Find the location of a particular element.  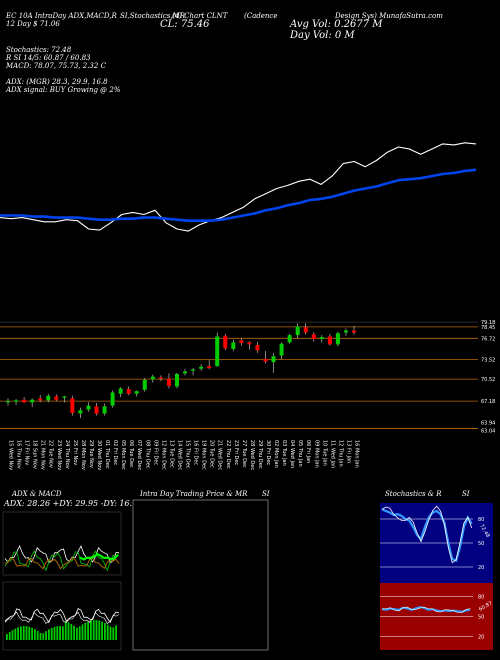

minus-di-line is located at coordinates (62, 561).